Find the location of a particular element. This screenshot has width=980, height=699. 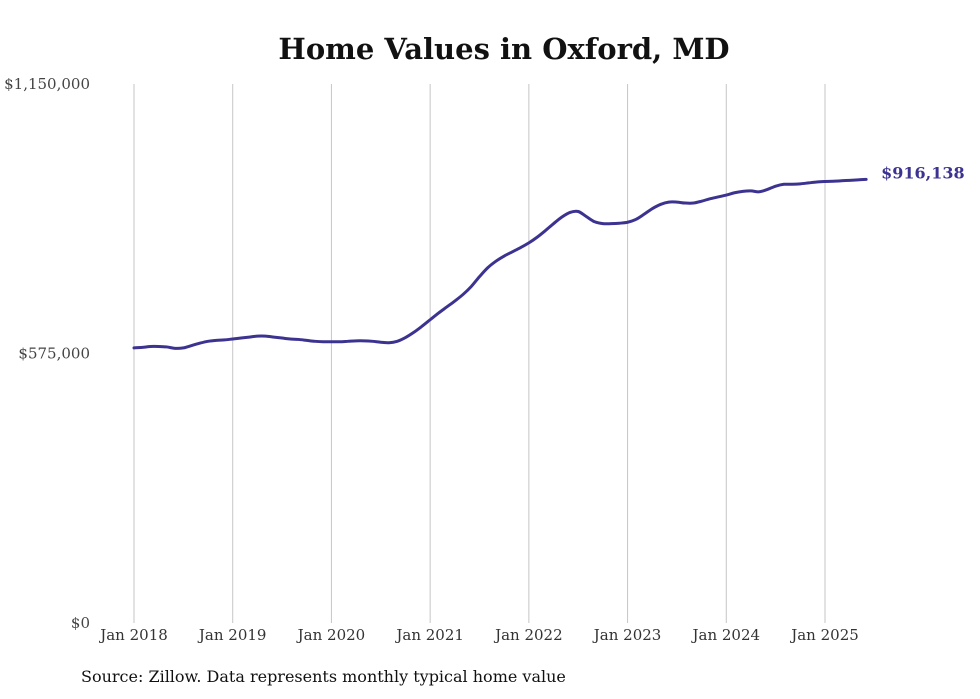

x-tick-label: Jan 2022 is located at coordinates (528, 635).